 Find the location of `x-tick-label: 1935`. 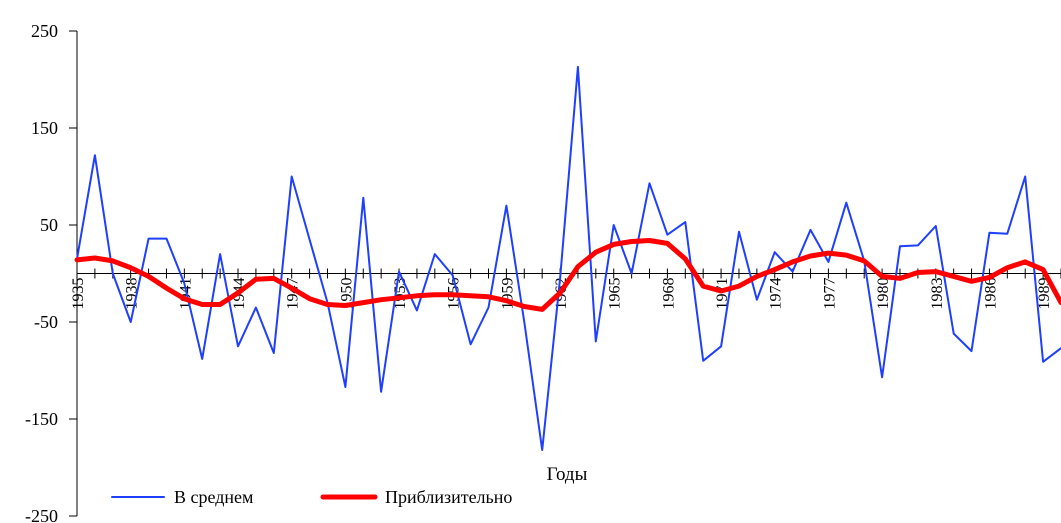

x-tick-label: 1935 is located at coordinates (78, 294).